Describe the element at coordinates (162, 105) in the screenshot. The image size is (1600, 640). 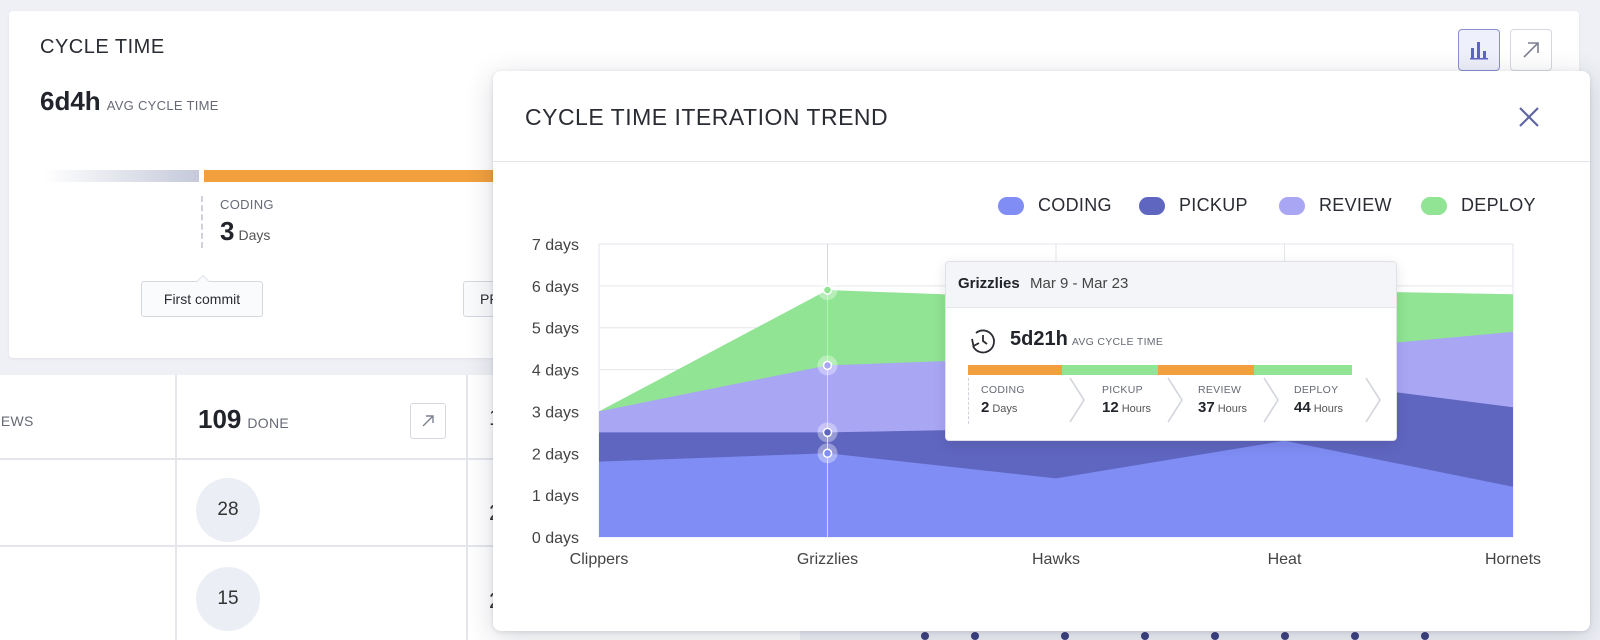
I see `avg-label: AVG CYCLE TIME` at that location.